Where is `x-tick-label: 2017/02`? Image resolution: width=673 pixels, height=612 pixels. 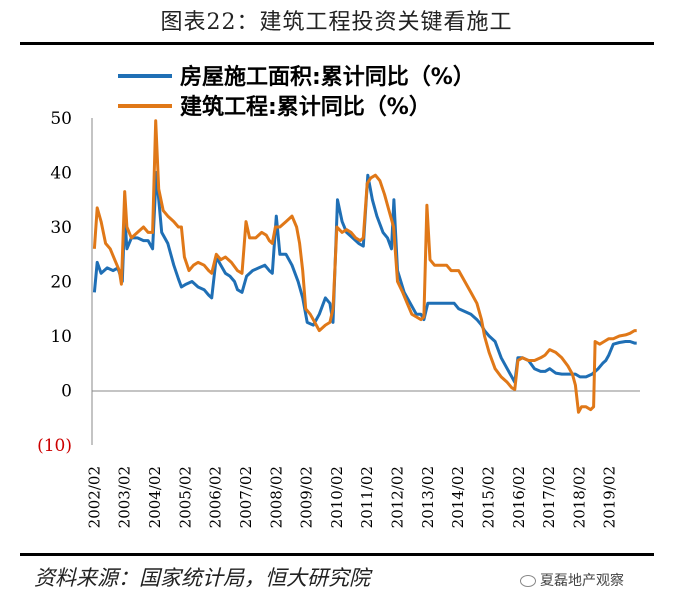 x-tick-label: 2017/02 is located at coordinates (549, 497).